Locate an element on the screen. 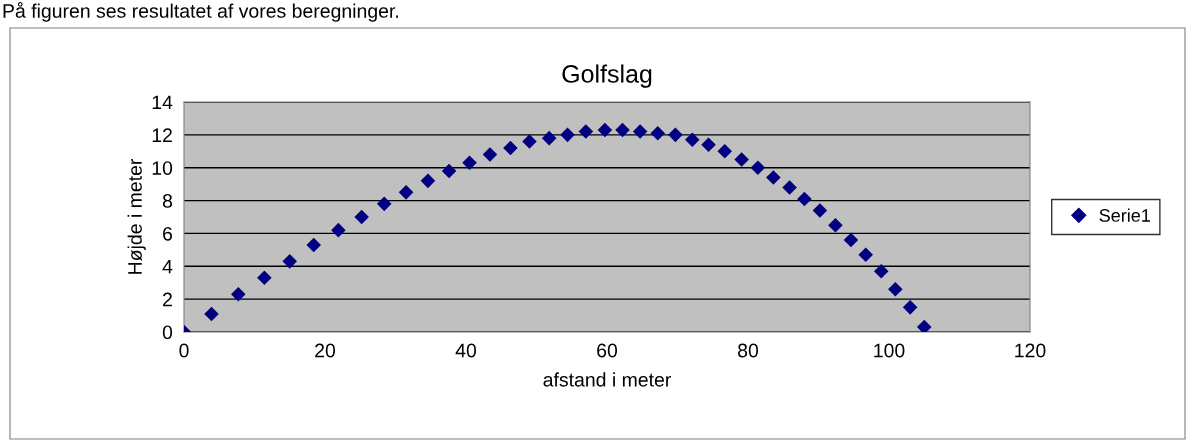  x-tick-label: 100 is located at coordinates (889, 350).